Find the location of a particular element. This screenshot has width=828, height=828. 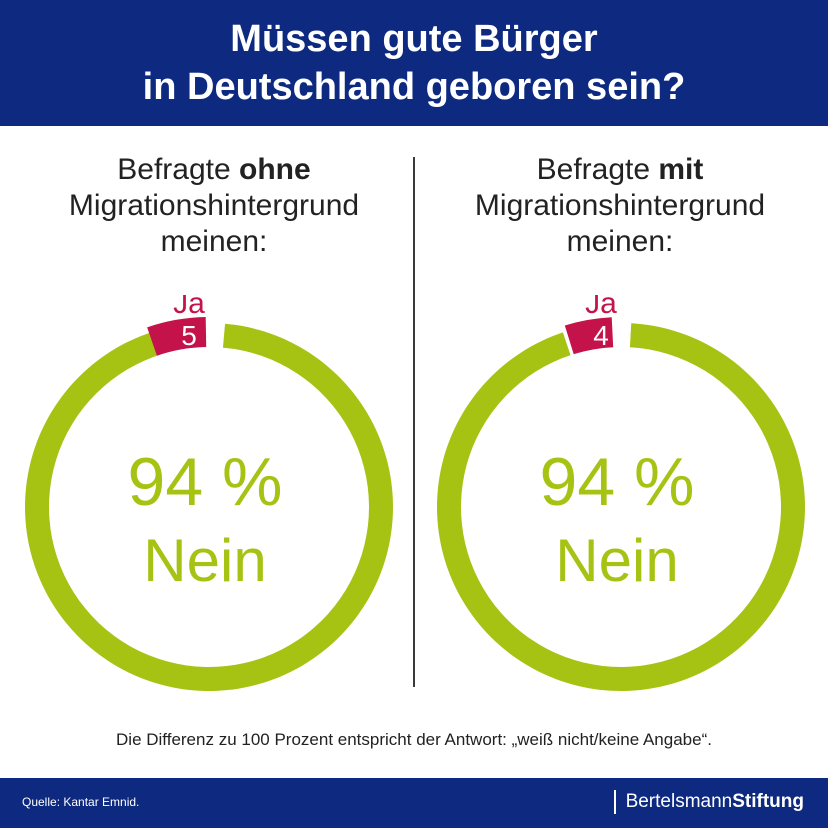

source-note: Quelle: Kantar Emnid. is located at coordinates (81, 802).